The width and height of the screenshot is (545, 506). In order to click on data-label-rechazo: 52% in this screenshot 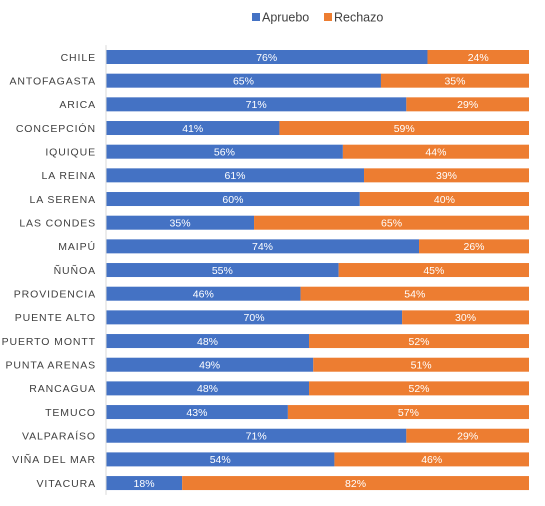, I will do `click(419, 342)`.